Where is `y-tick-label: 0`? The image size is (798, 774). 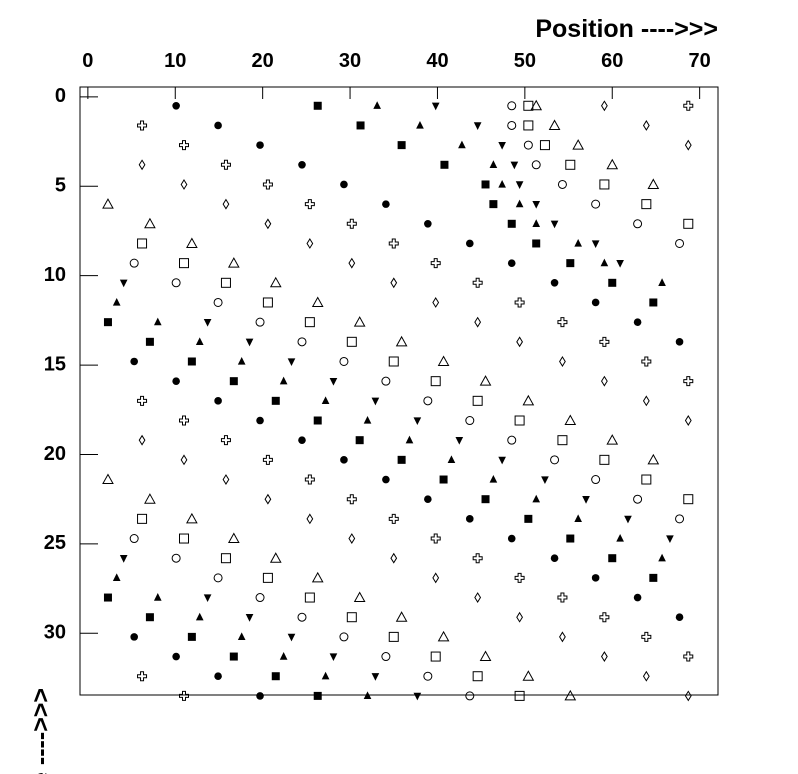 y-tick-label: 0 is located at coordinates (60, 96).